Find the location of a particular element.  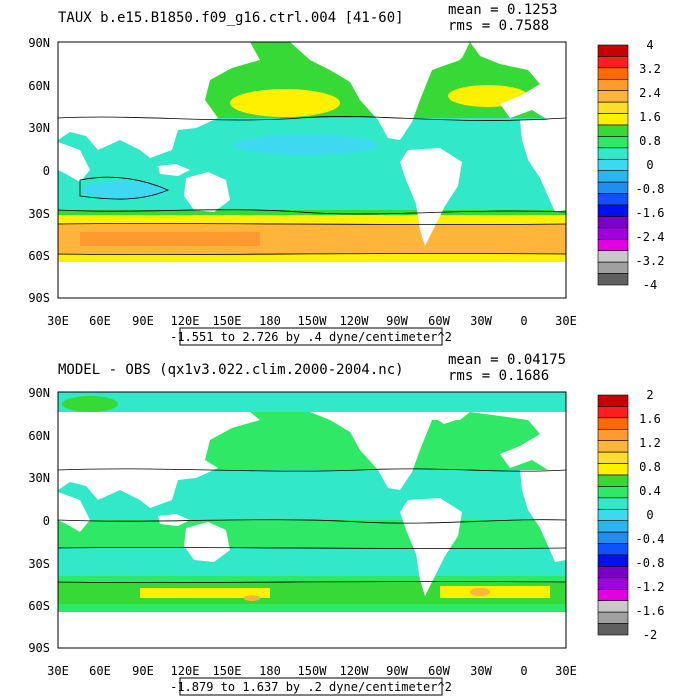

panel-2-range-label: -1.879 to 1.637 by .2 dyne/centimeter^2 is located at coordinates (311, 687).